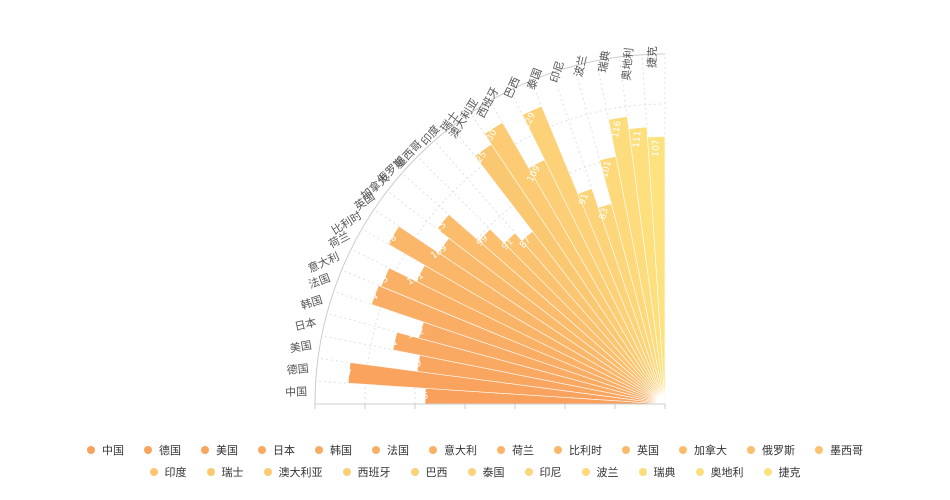  Describe the element at coordinates (490, 406) in the screenshot. I see `radius-axis` at that location.